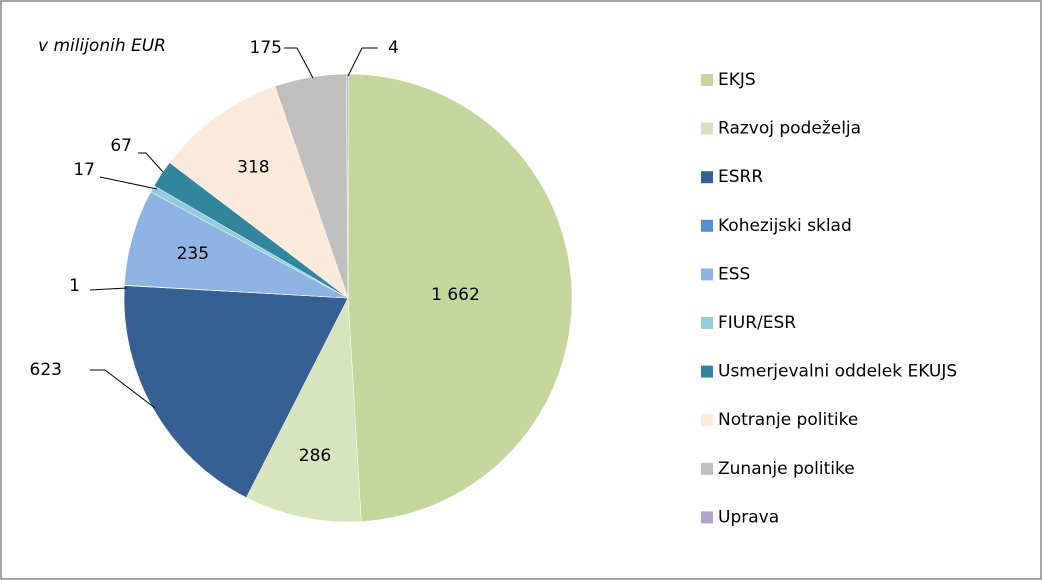 Image resolution: width=1042 pixels, height=580 pixels. I want to click on data-label: 1 662, so click(455, 295).